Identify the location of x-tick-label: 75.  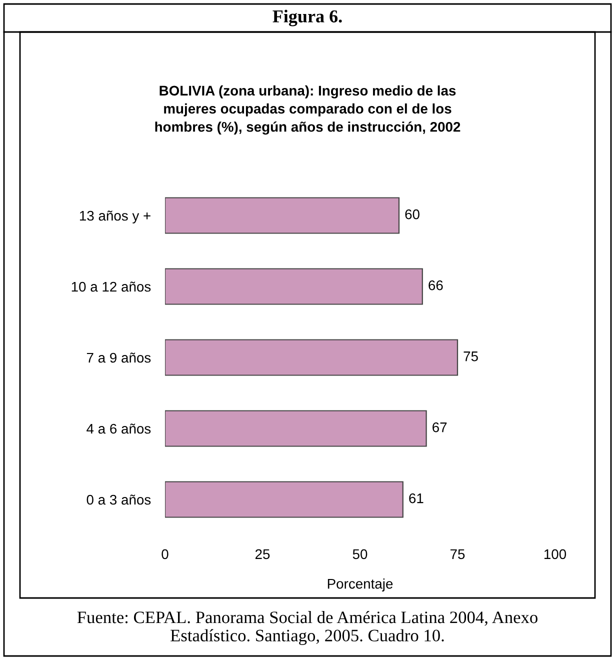
(457, 554).